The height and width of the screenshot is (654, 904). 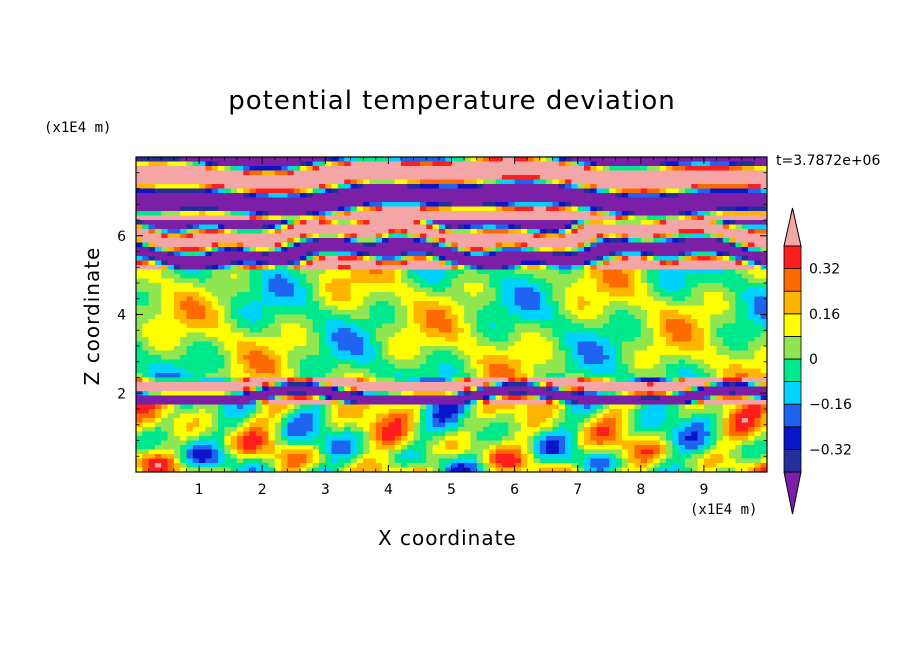 I want to click on x-tick-label: 6, so click(x=514, y=490).